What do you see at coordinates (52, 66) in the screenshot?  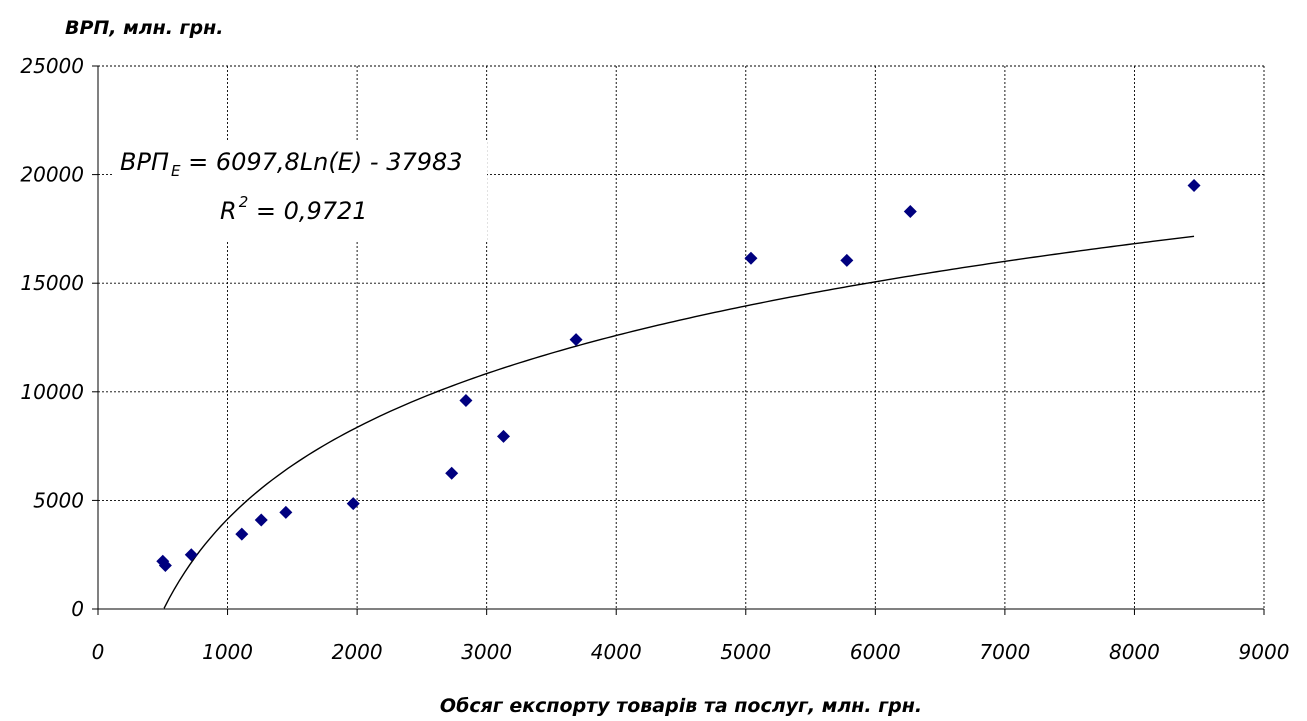 I see `y-tick-label: 25000` at bounding box center [52, 66].